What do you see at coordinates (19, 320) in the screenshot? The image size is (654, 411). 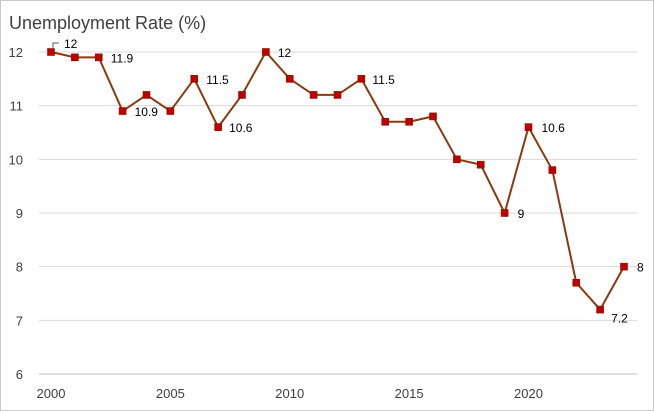 I see `y-tick-label: 7` at bounding box center [19, 320].